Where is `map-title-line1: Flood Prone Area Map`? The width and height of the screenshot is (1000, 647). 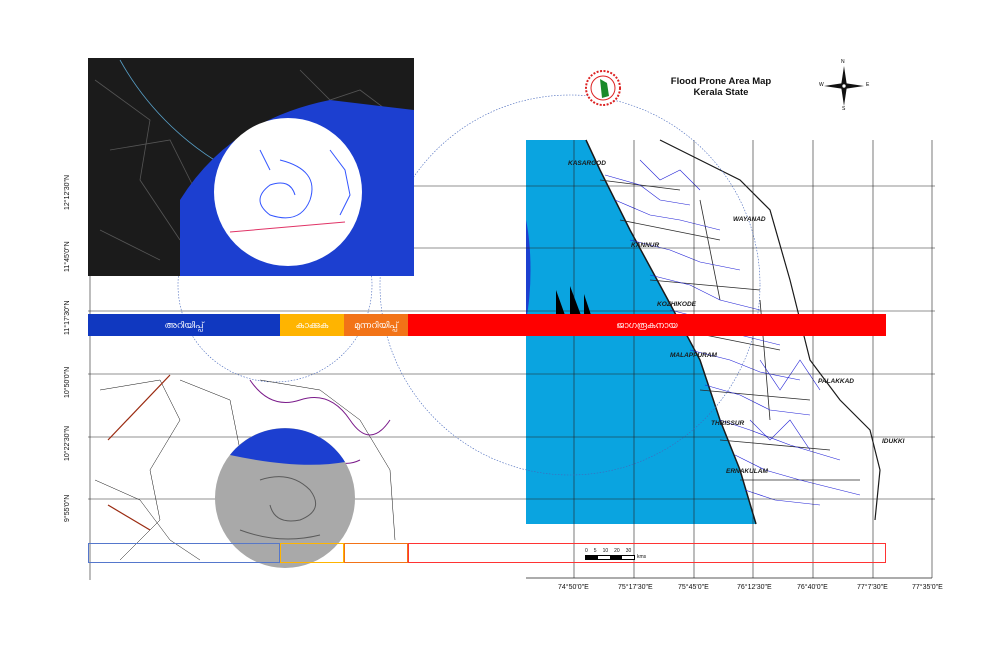 map-title-line1: Flood Prone Area Map is located at coordinates (721, 81).